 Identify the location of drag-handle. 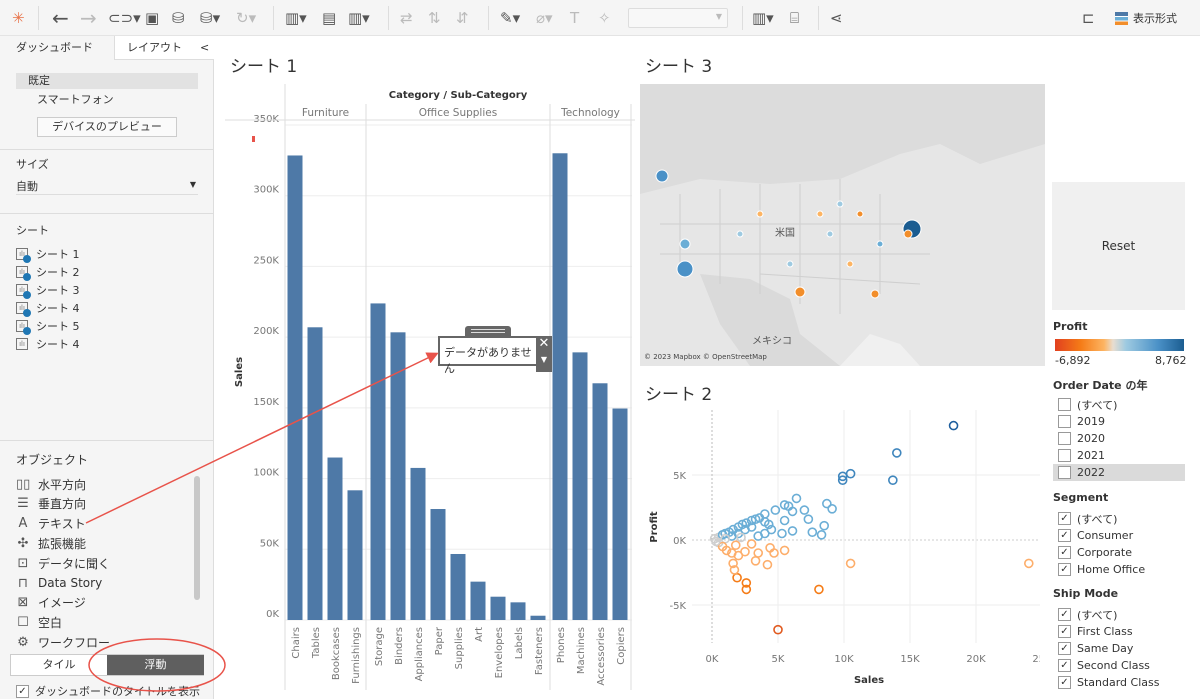
(488, 331).